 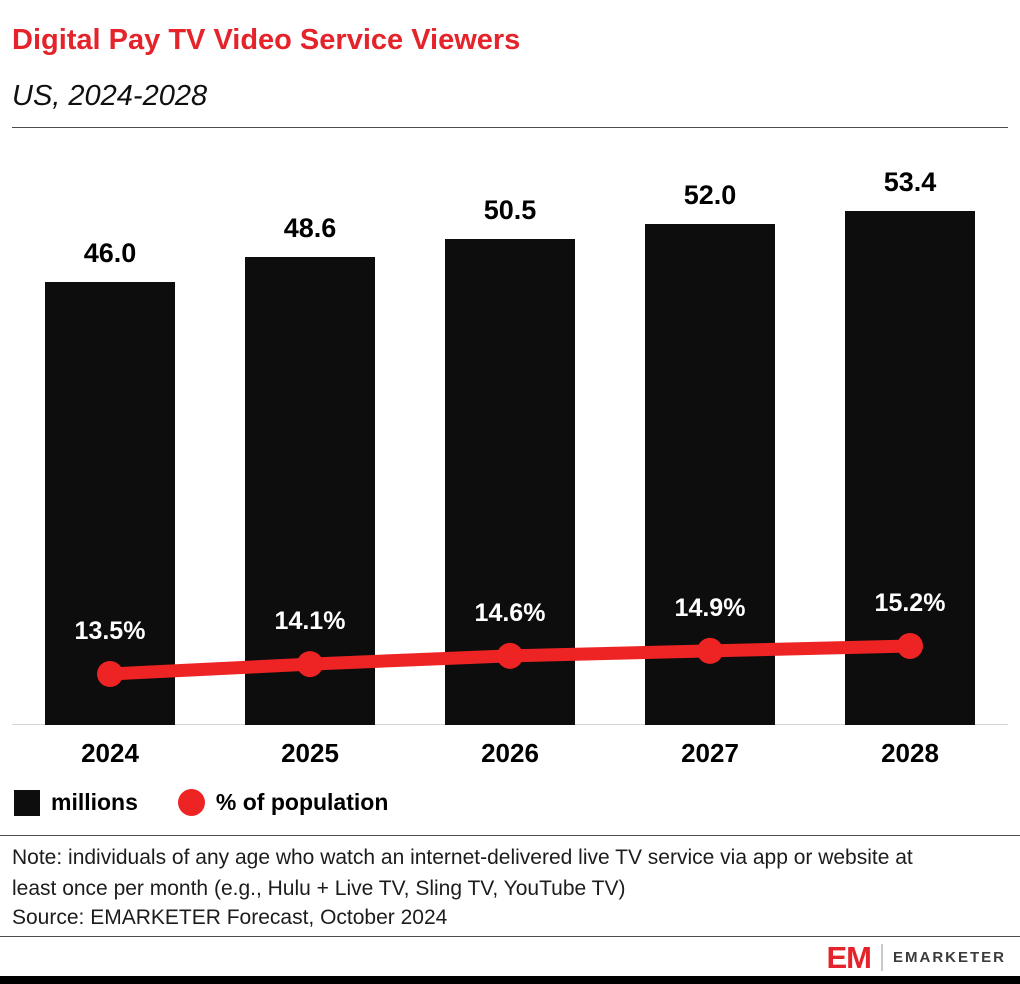 I want to click on bar-2024, so click(x=110, y=503).